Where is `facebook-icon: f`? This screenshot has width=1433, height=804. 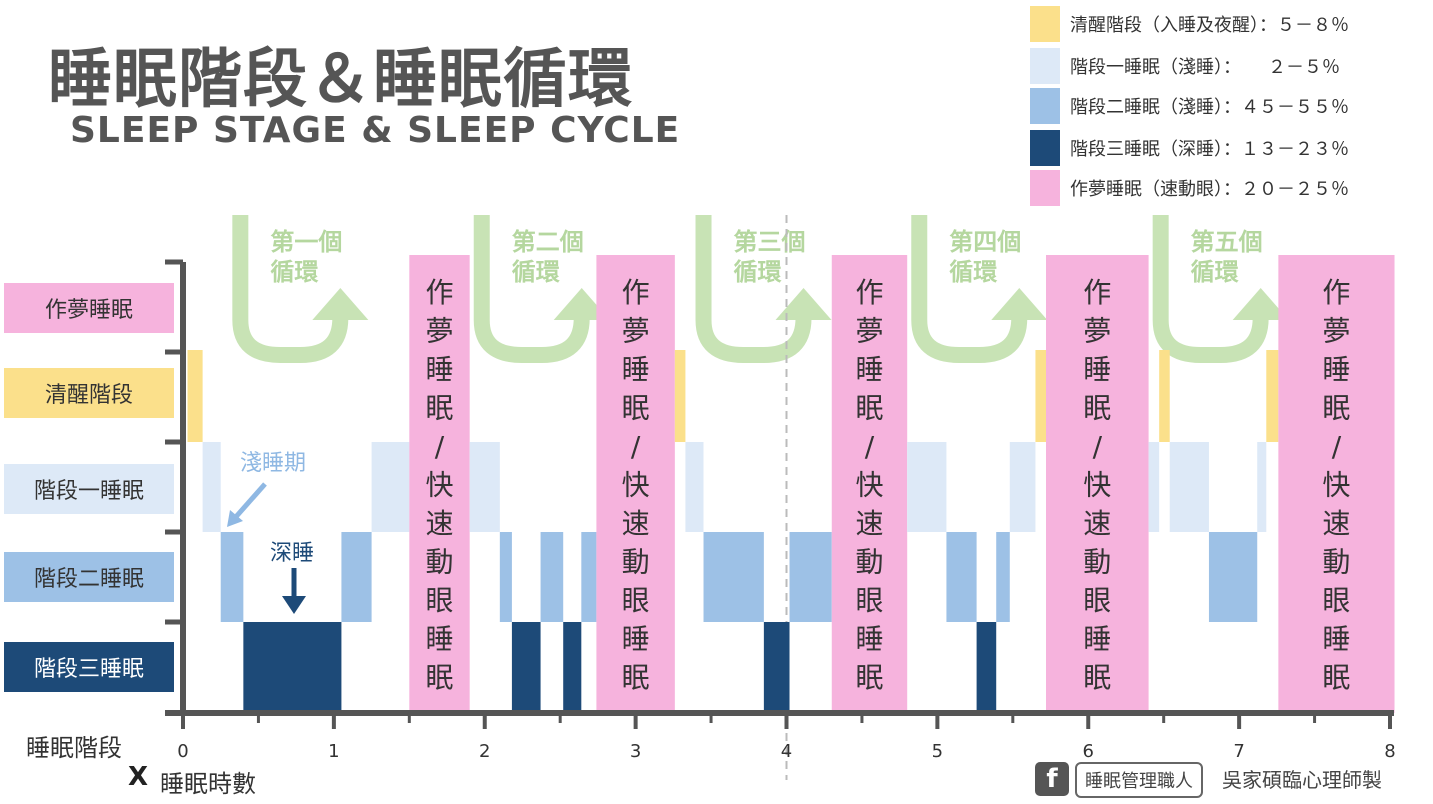
facebook-icon: f is located at coordinates (1052, 779).